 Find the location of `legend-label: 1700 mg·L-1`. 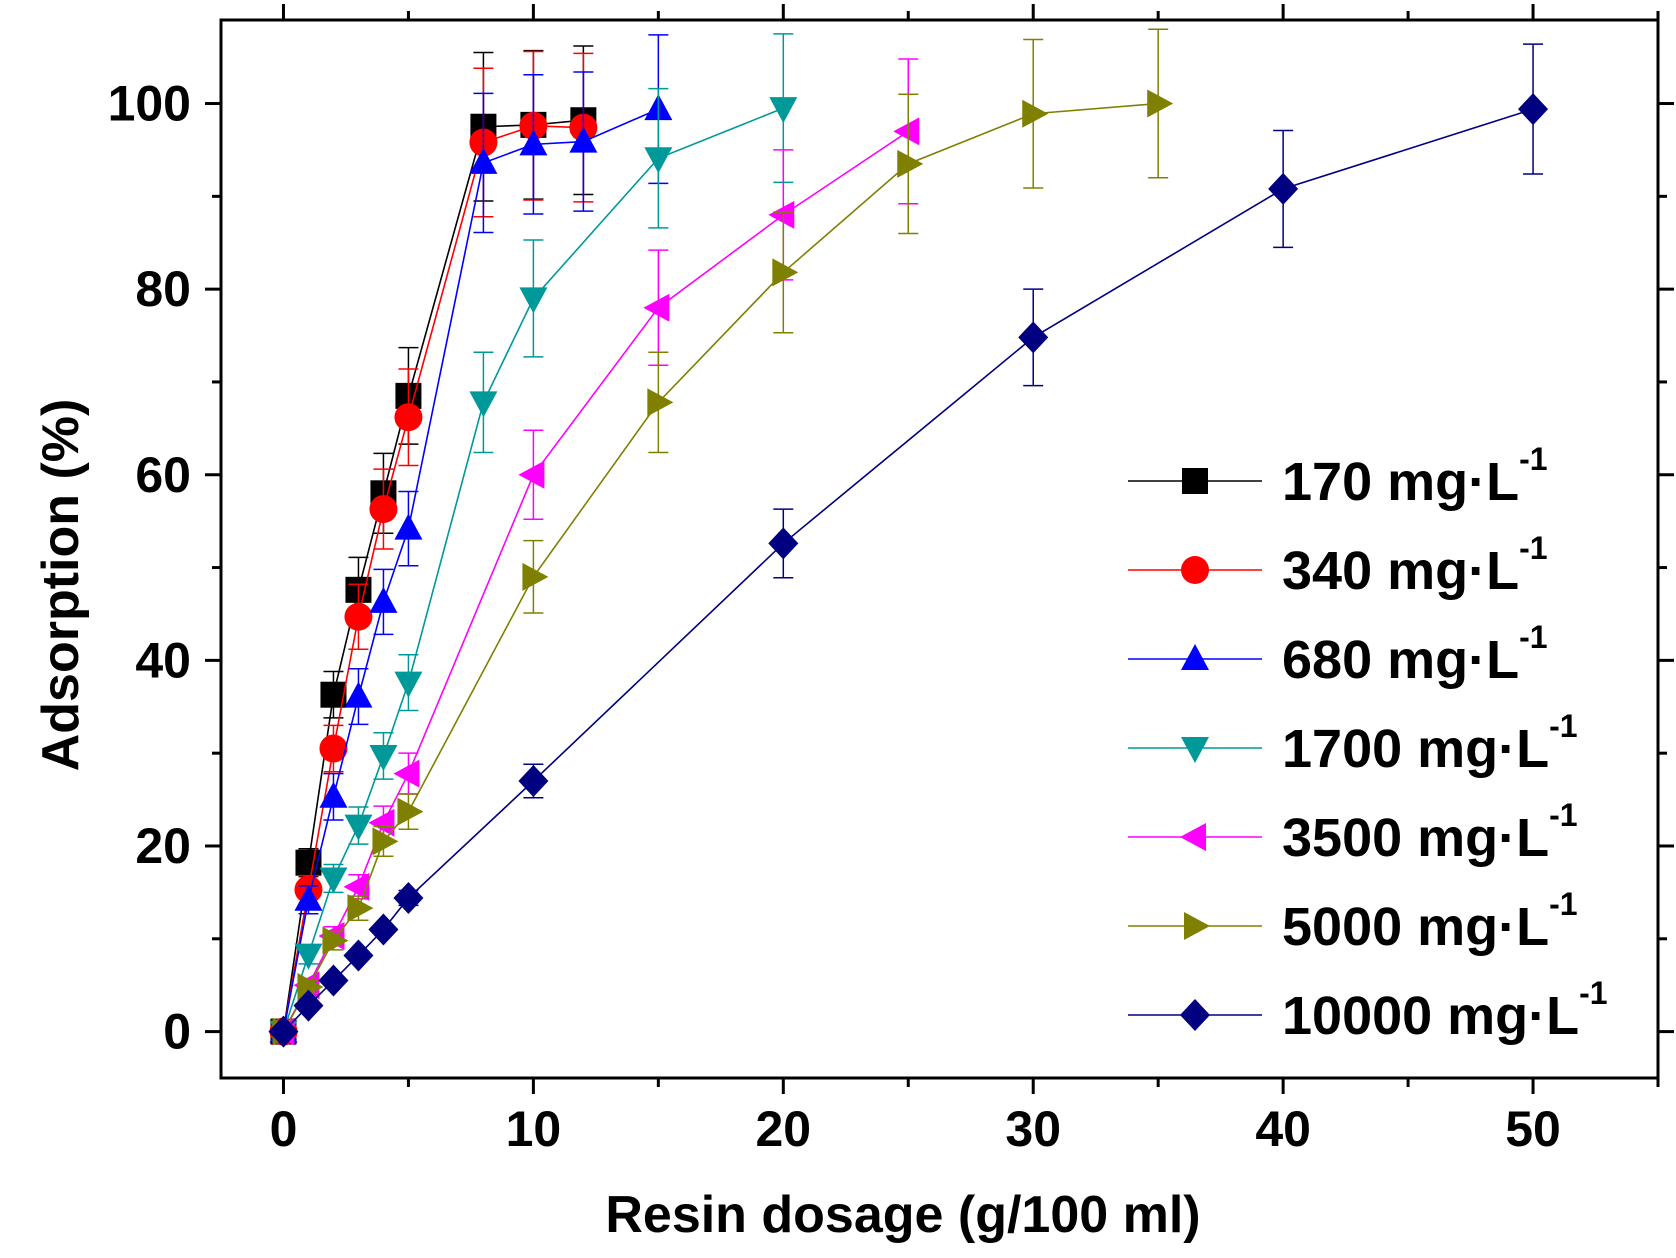

legend-label: 1700 mg·L-1 is located at coordinates (1430, 743).